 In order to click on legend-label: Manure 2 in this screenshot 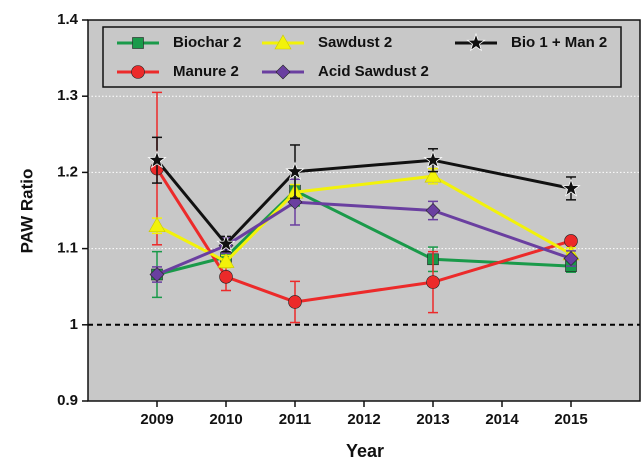, I will do `click(206, 71)`.